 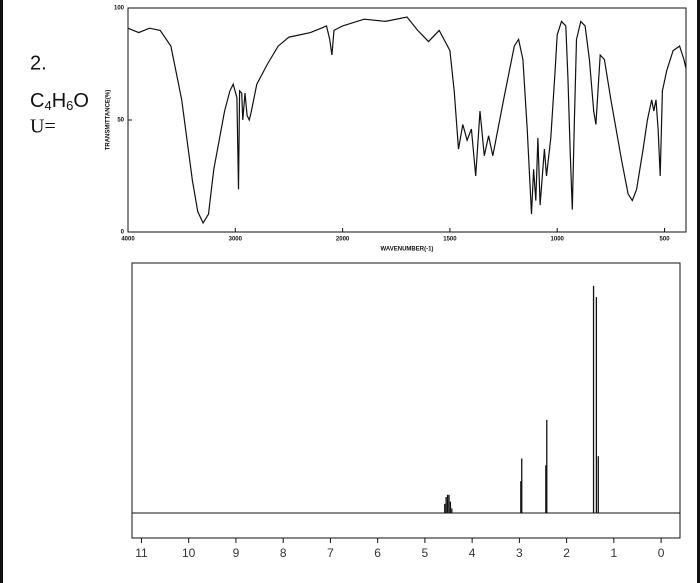 What do you see at coordinates (377, 553) in the screenshot?
I see `x-tick-label: 6` at bounding box center [377, 553].